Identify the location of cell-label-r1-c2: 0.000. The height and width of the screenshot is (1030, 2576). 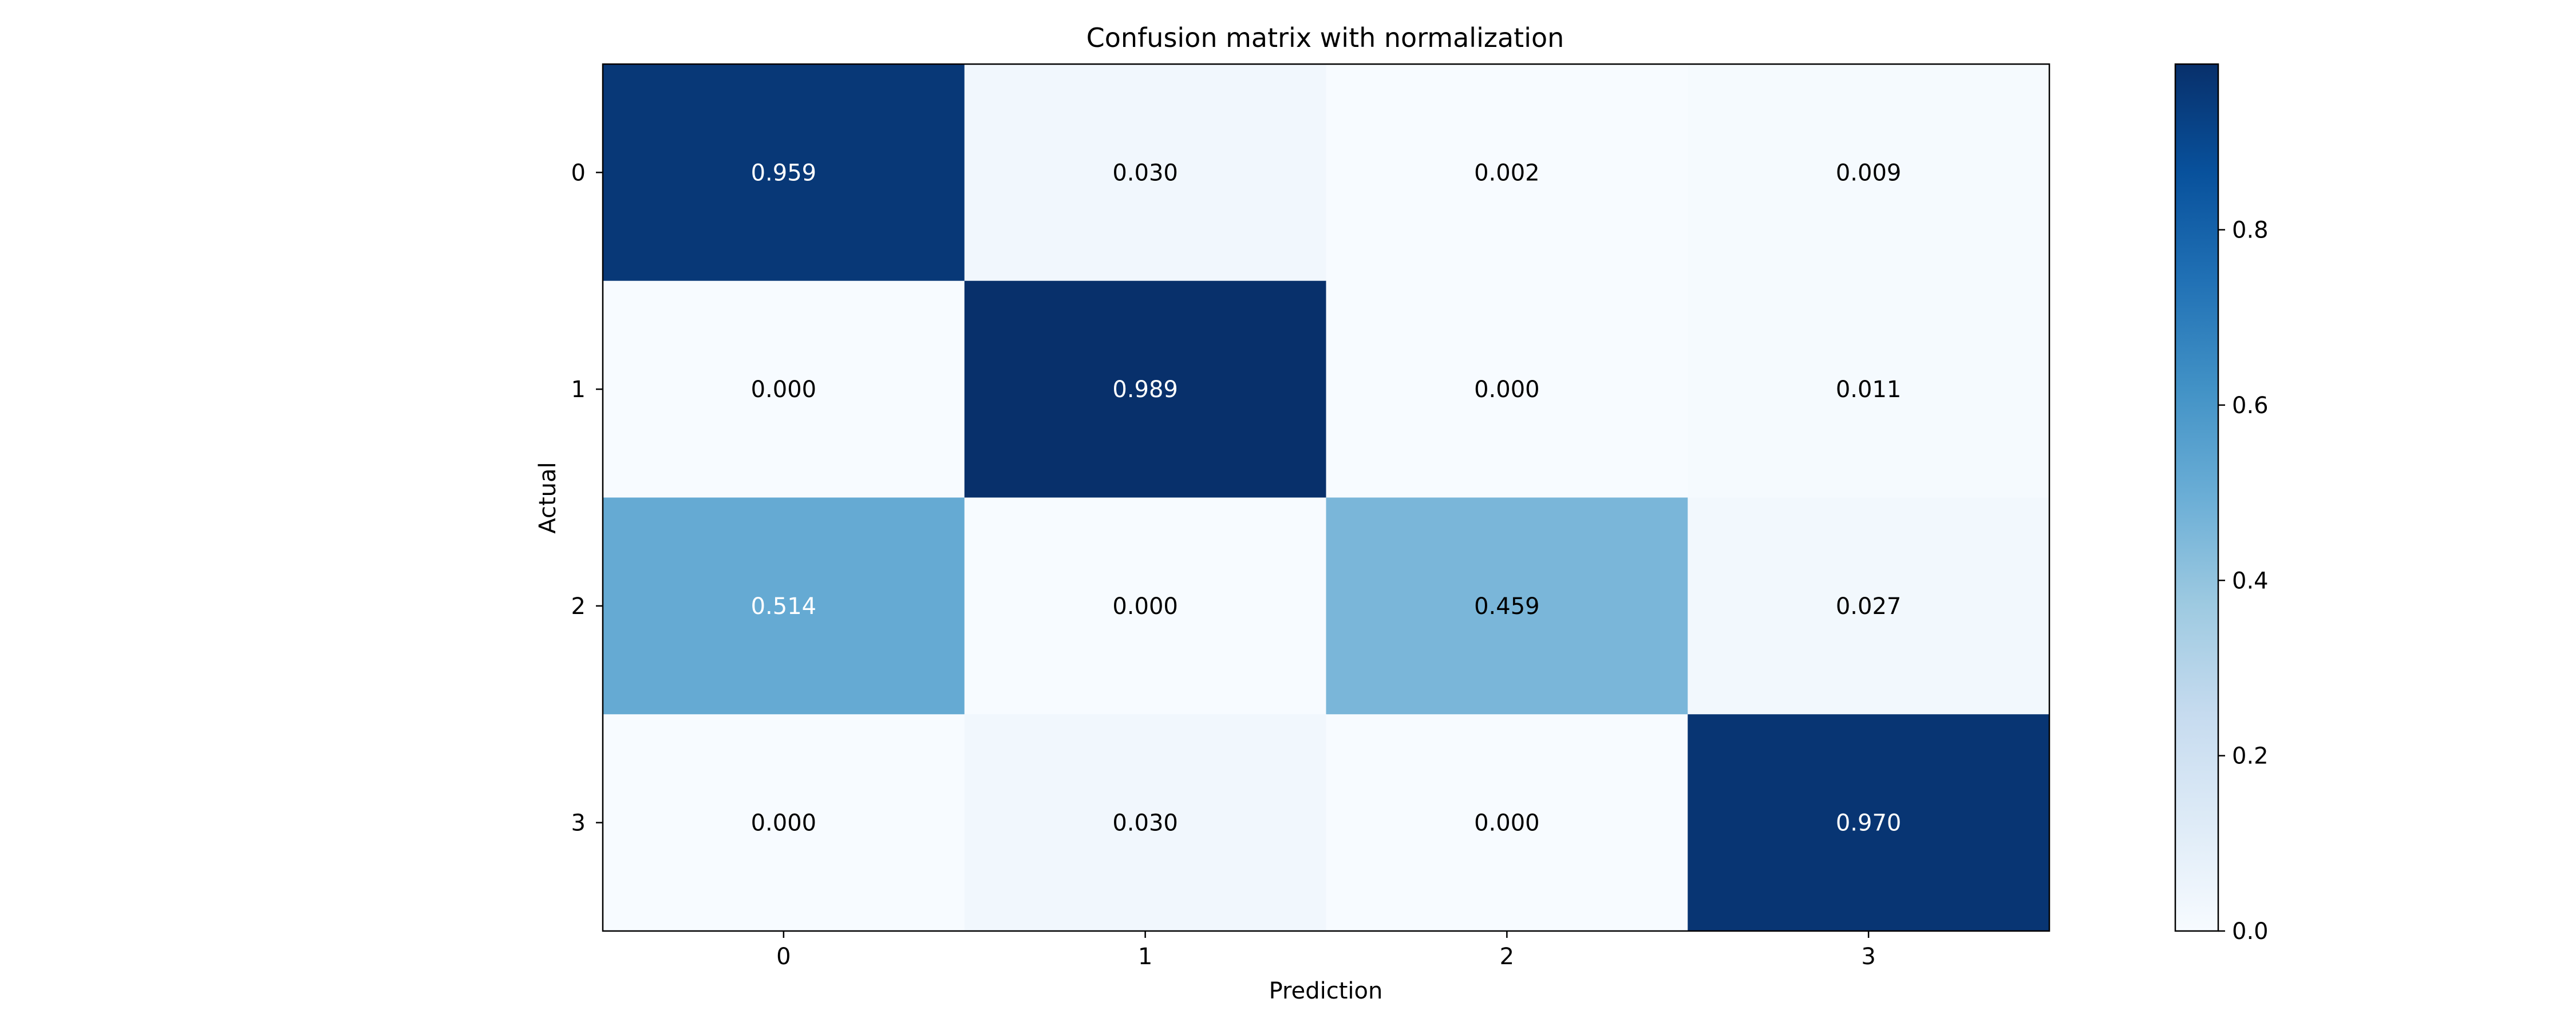
(1507, 390).